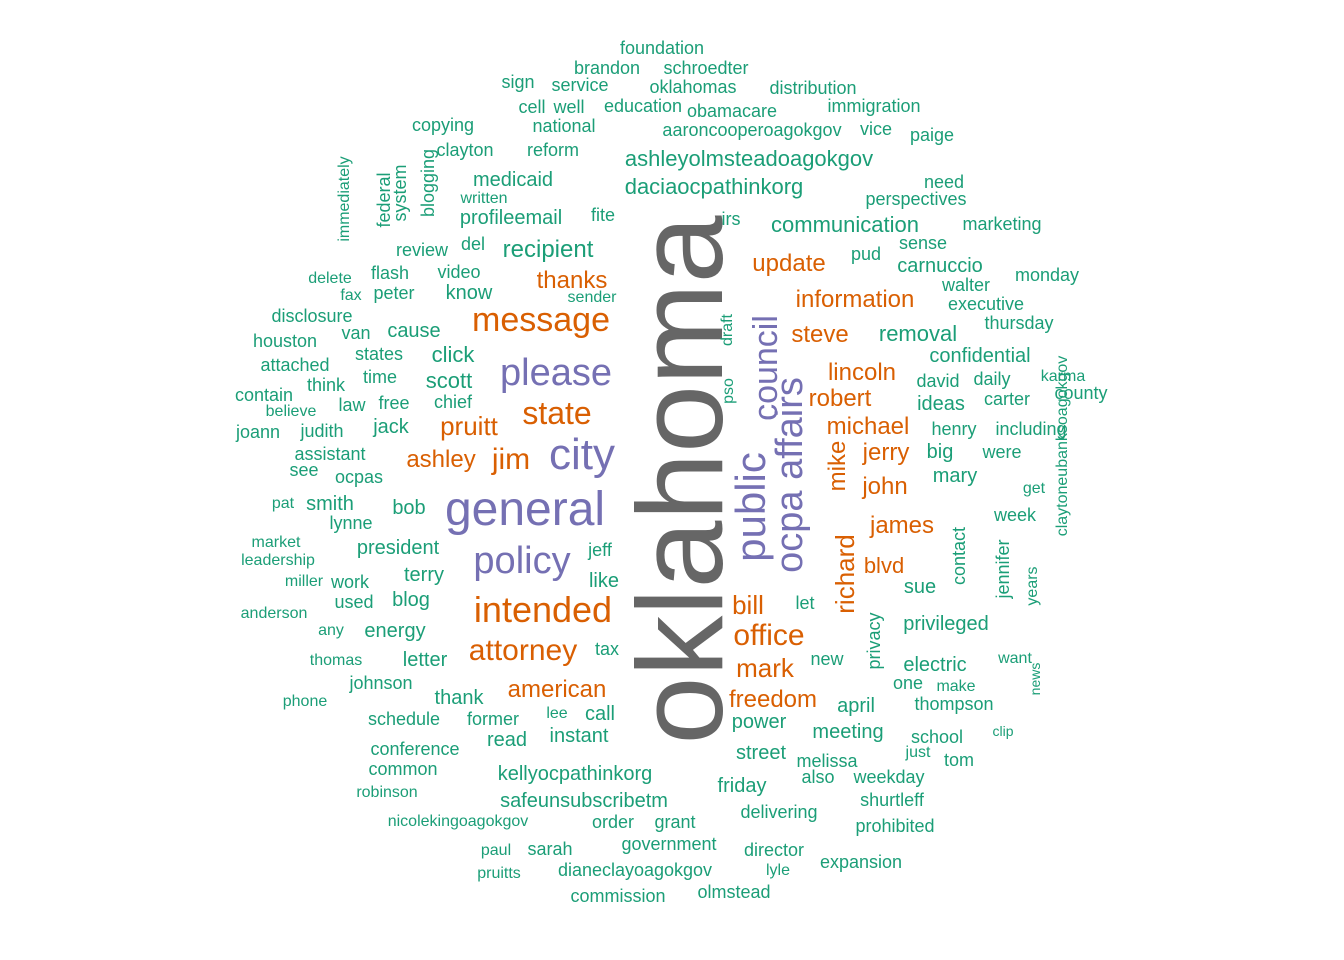 The width and height of the screenshot is (1344, 960). I want to click on cloud-word: conference, so click(415, 749).